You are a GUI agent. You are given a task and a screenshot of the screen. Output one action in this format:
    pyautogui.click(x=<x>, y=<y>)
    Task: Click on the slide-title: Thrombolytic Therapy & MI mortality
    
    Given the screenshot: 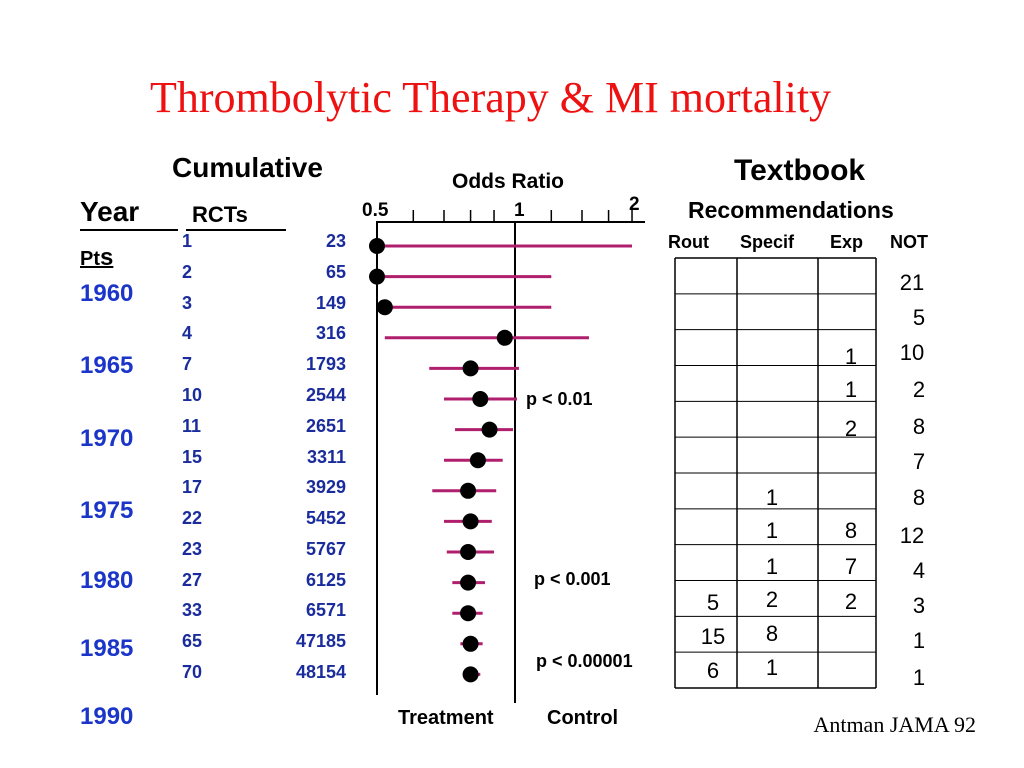 What is the action you would take?
    pyautogui.click(x=491, y=97)
    